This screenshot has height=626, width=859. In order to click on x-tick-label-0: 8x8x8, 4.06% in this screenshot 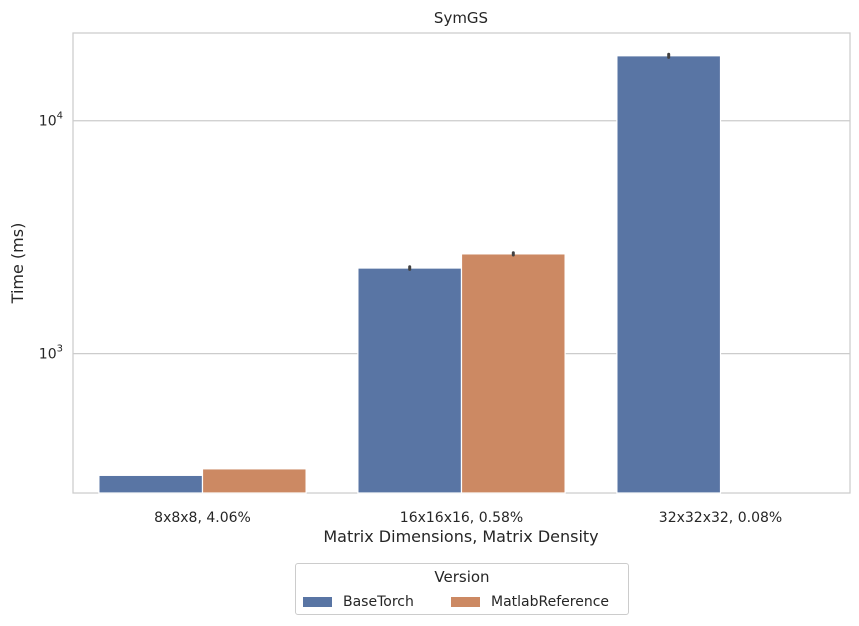, I will do `click(202, 518)`.